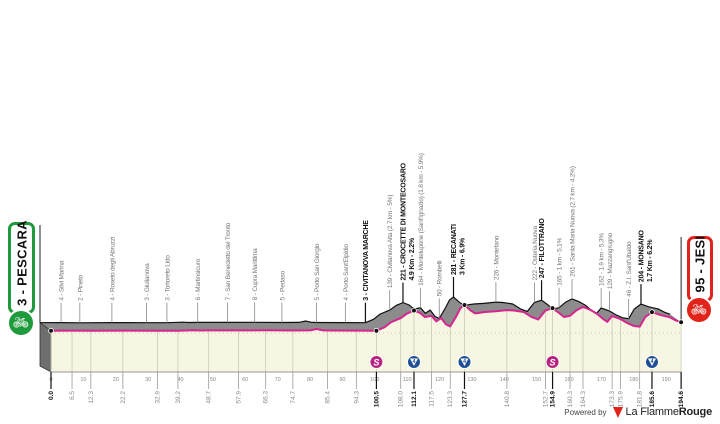  I want to click on place-label: 5 - Pedaso, so click(282, 286).